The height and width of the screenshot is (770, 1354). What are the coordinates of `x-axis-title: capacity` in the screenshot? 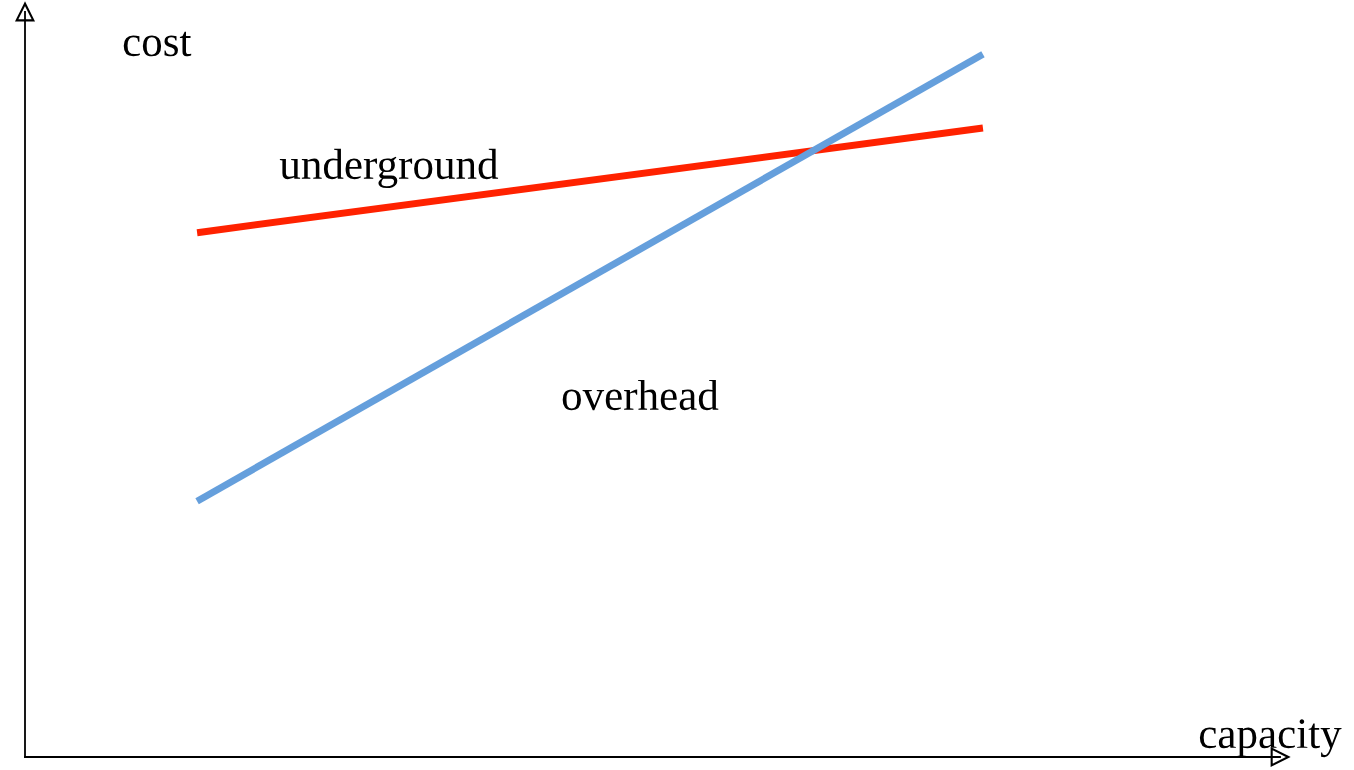 It's located at (1270, 738).